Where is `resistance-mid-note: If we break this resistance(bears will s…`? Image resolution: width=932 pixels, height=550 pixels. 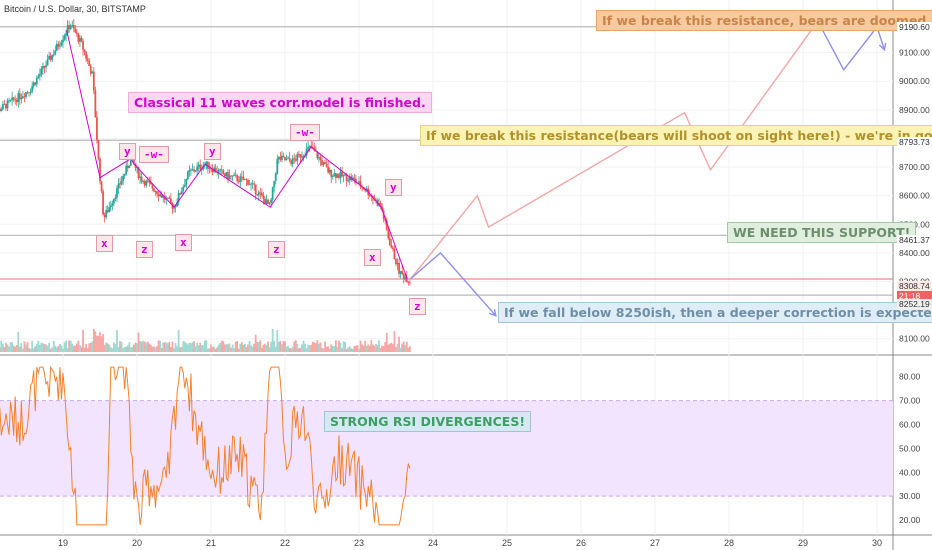
resistance-mid-note: If we break this resistance(bears will s… is located at coordinates (676, 135).